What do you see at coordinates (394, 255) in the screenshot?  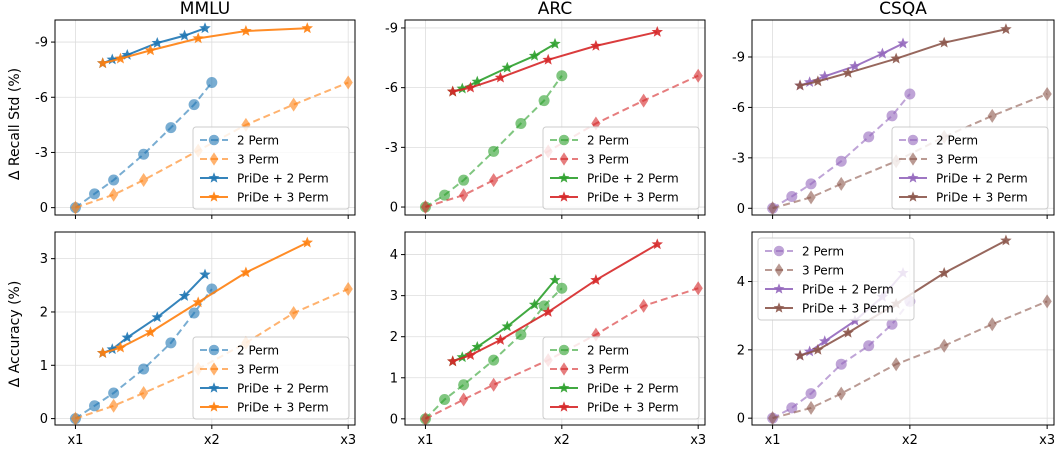 I see `y-tick-label: 4` at bounding box center [394, 255].